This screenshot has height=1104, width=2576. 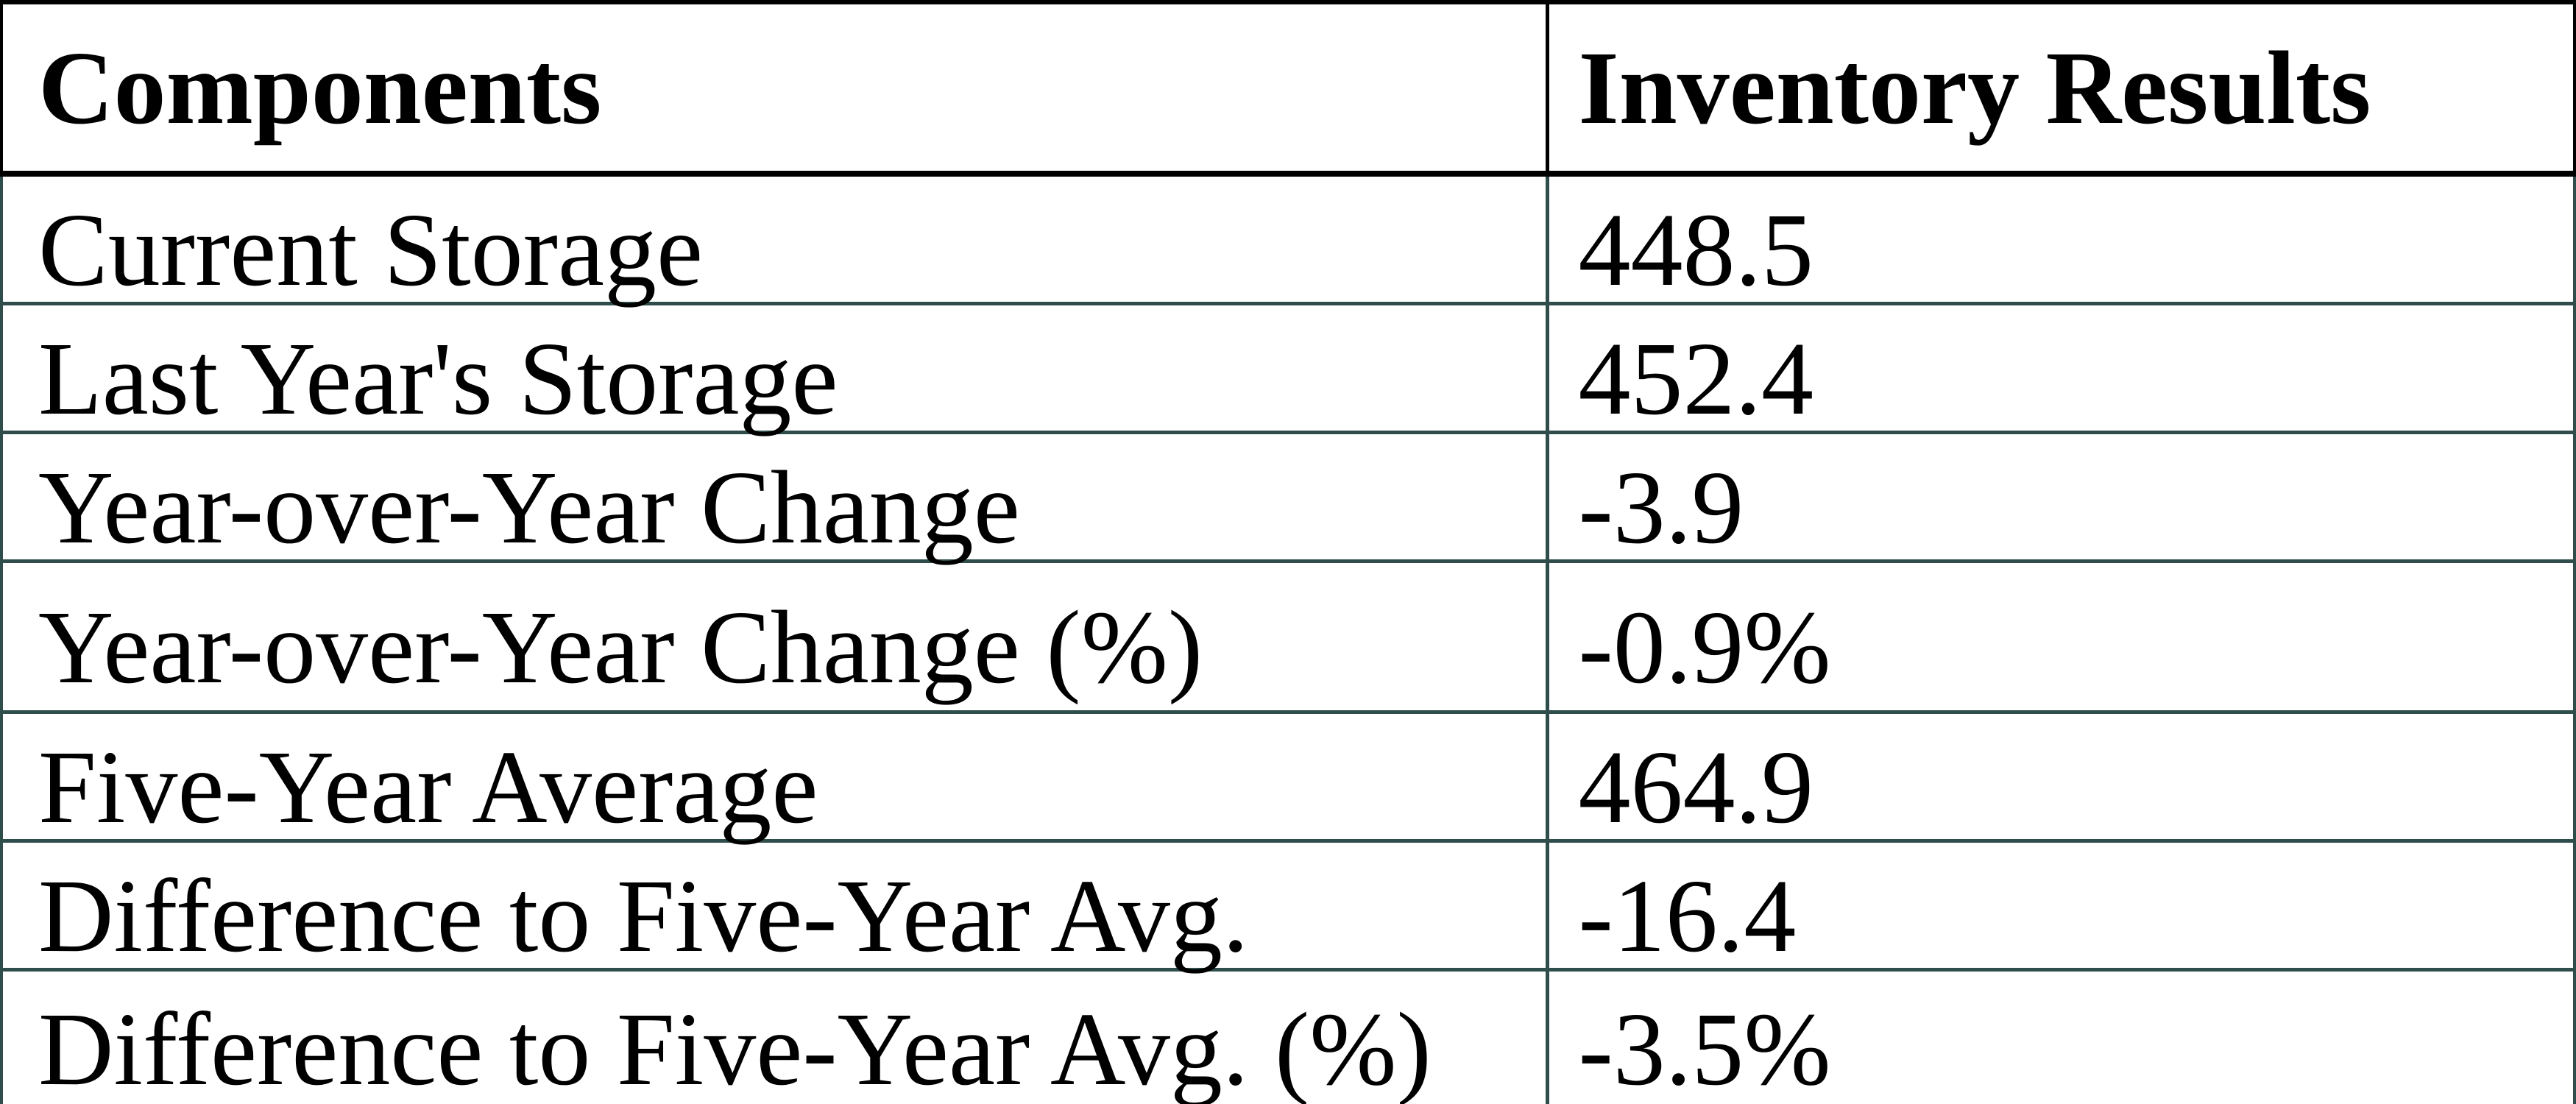 What do you see at coordinates (774, 776) in the screenshot?
I see `component-cell: Five-Year Average` at bounding box center [774, 776].